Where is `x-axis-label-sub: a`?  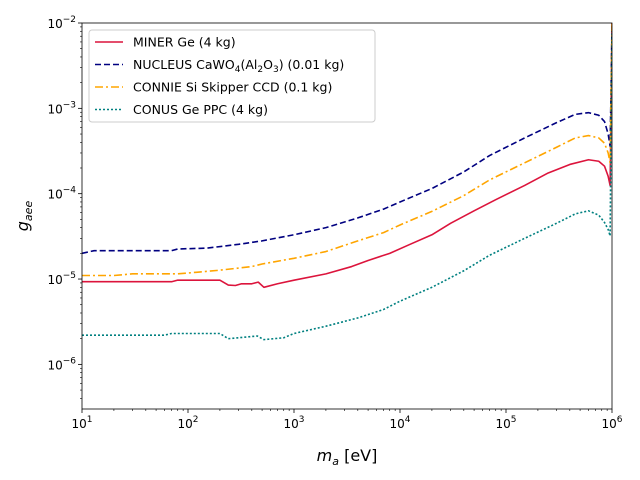 x-axis-label-sub: a is located at coordinates (335, 461).